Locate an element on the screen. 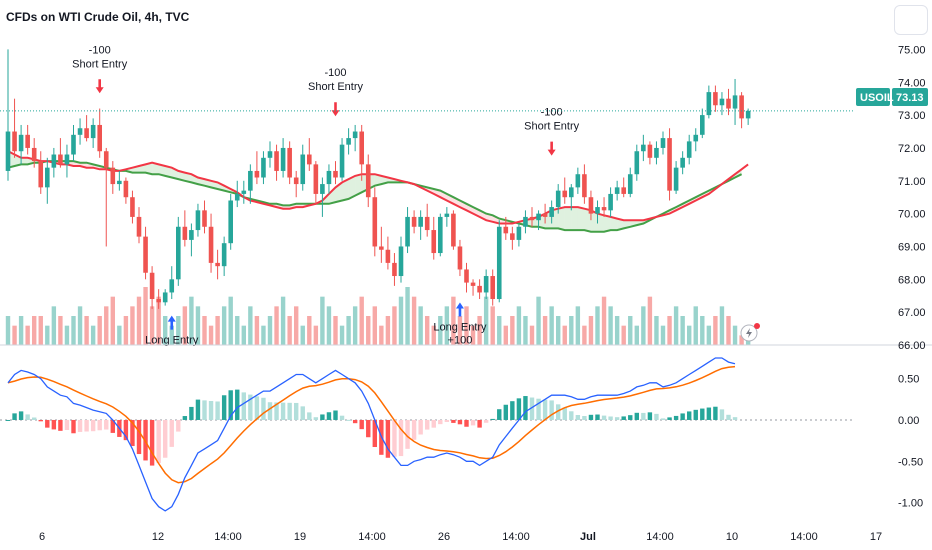 The width and height of the screenshot is (932, 550). price-badge-value: 73.13 is located at coordinates (910, 98).